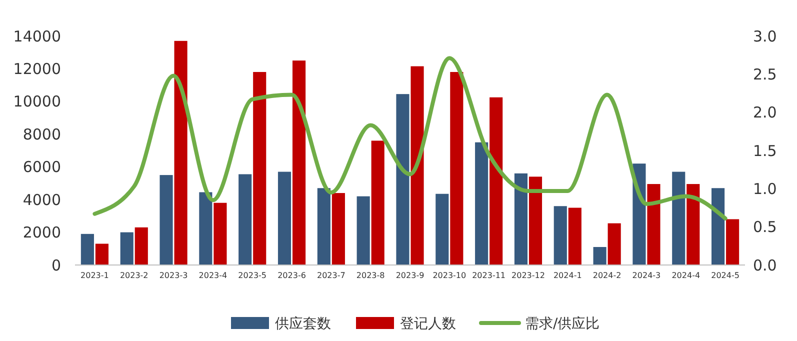 The image size is (797, 341). I want to click on x-tick-label: 2023-12, so click(528, 275).